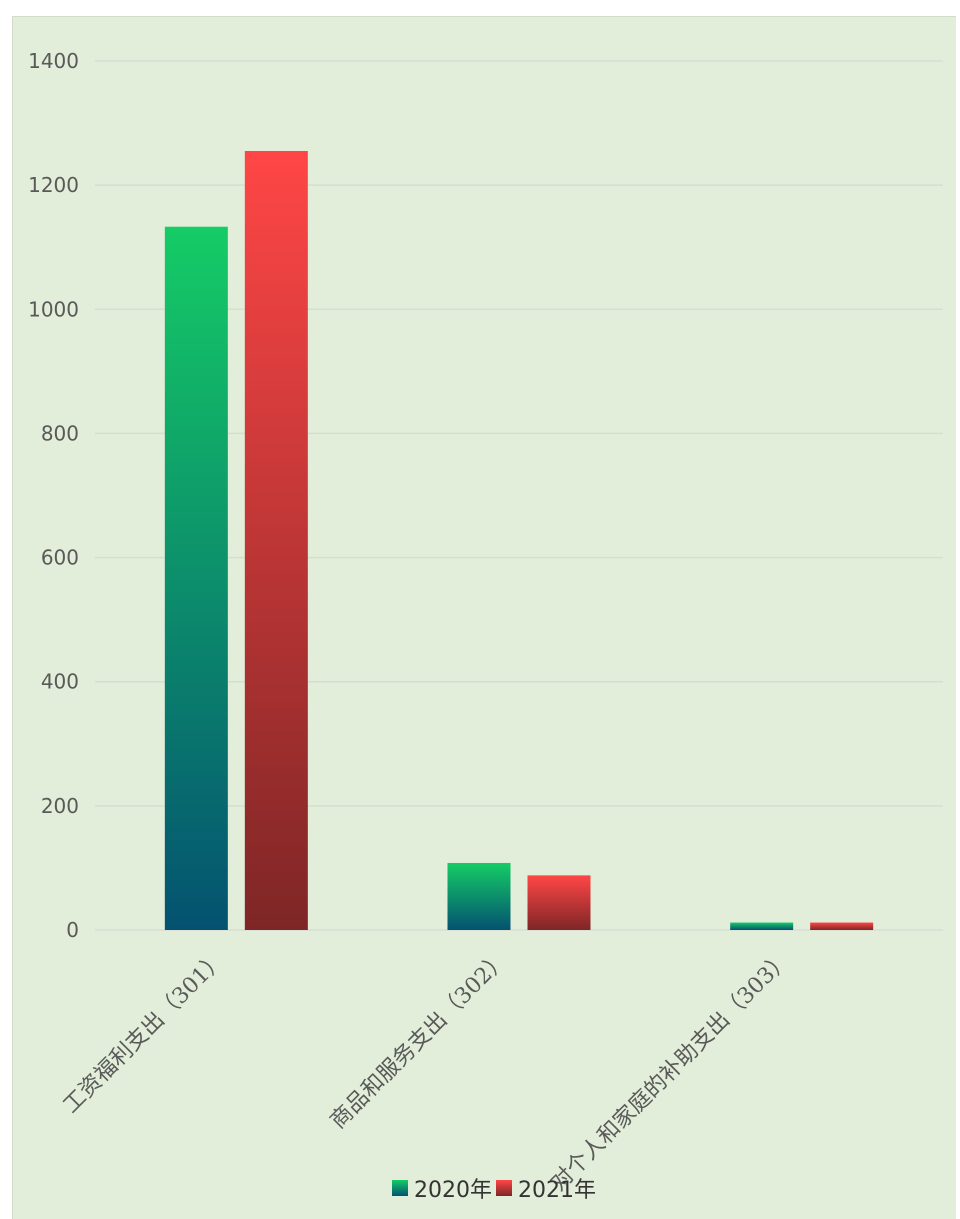 Image resolution: width=960 pixels, height=1219 pixels. Describe the element at coordinates (196, 578) in the screenshot. I see `bar-2020-cat0` at that location.